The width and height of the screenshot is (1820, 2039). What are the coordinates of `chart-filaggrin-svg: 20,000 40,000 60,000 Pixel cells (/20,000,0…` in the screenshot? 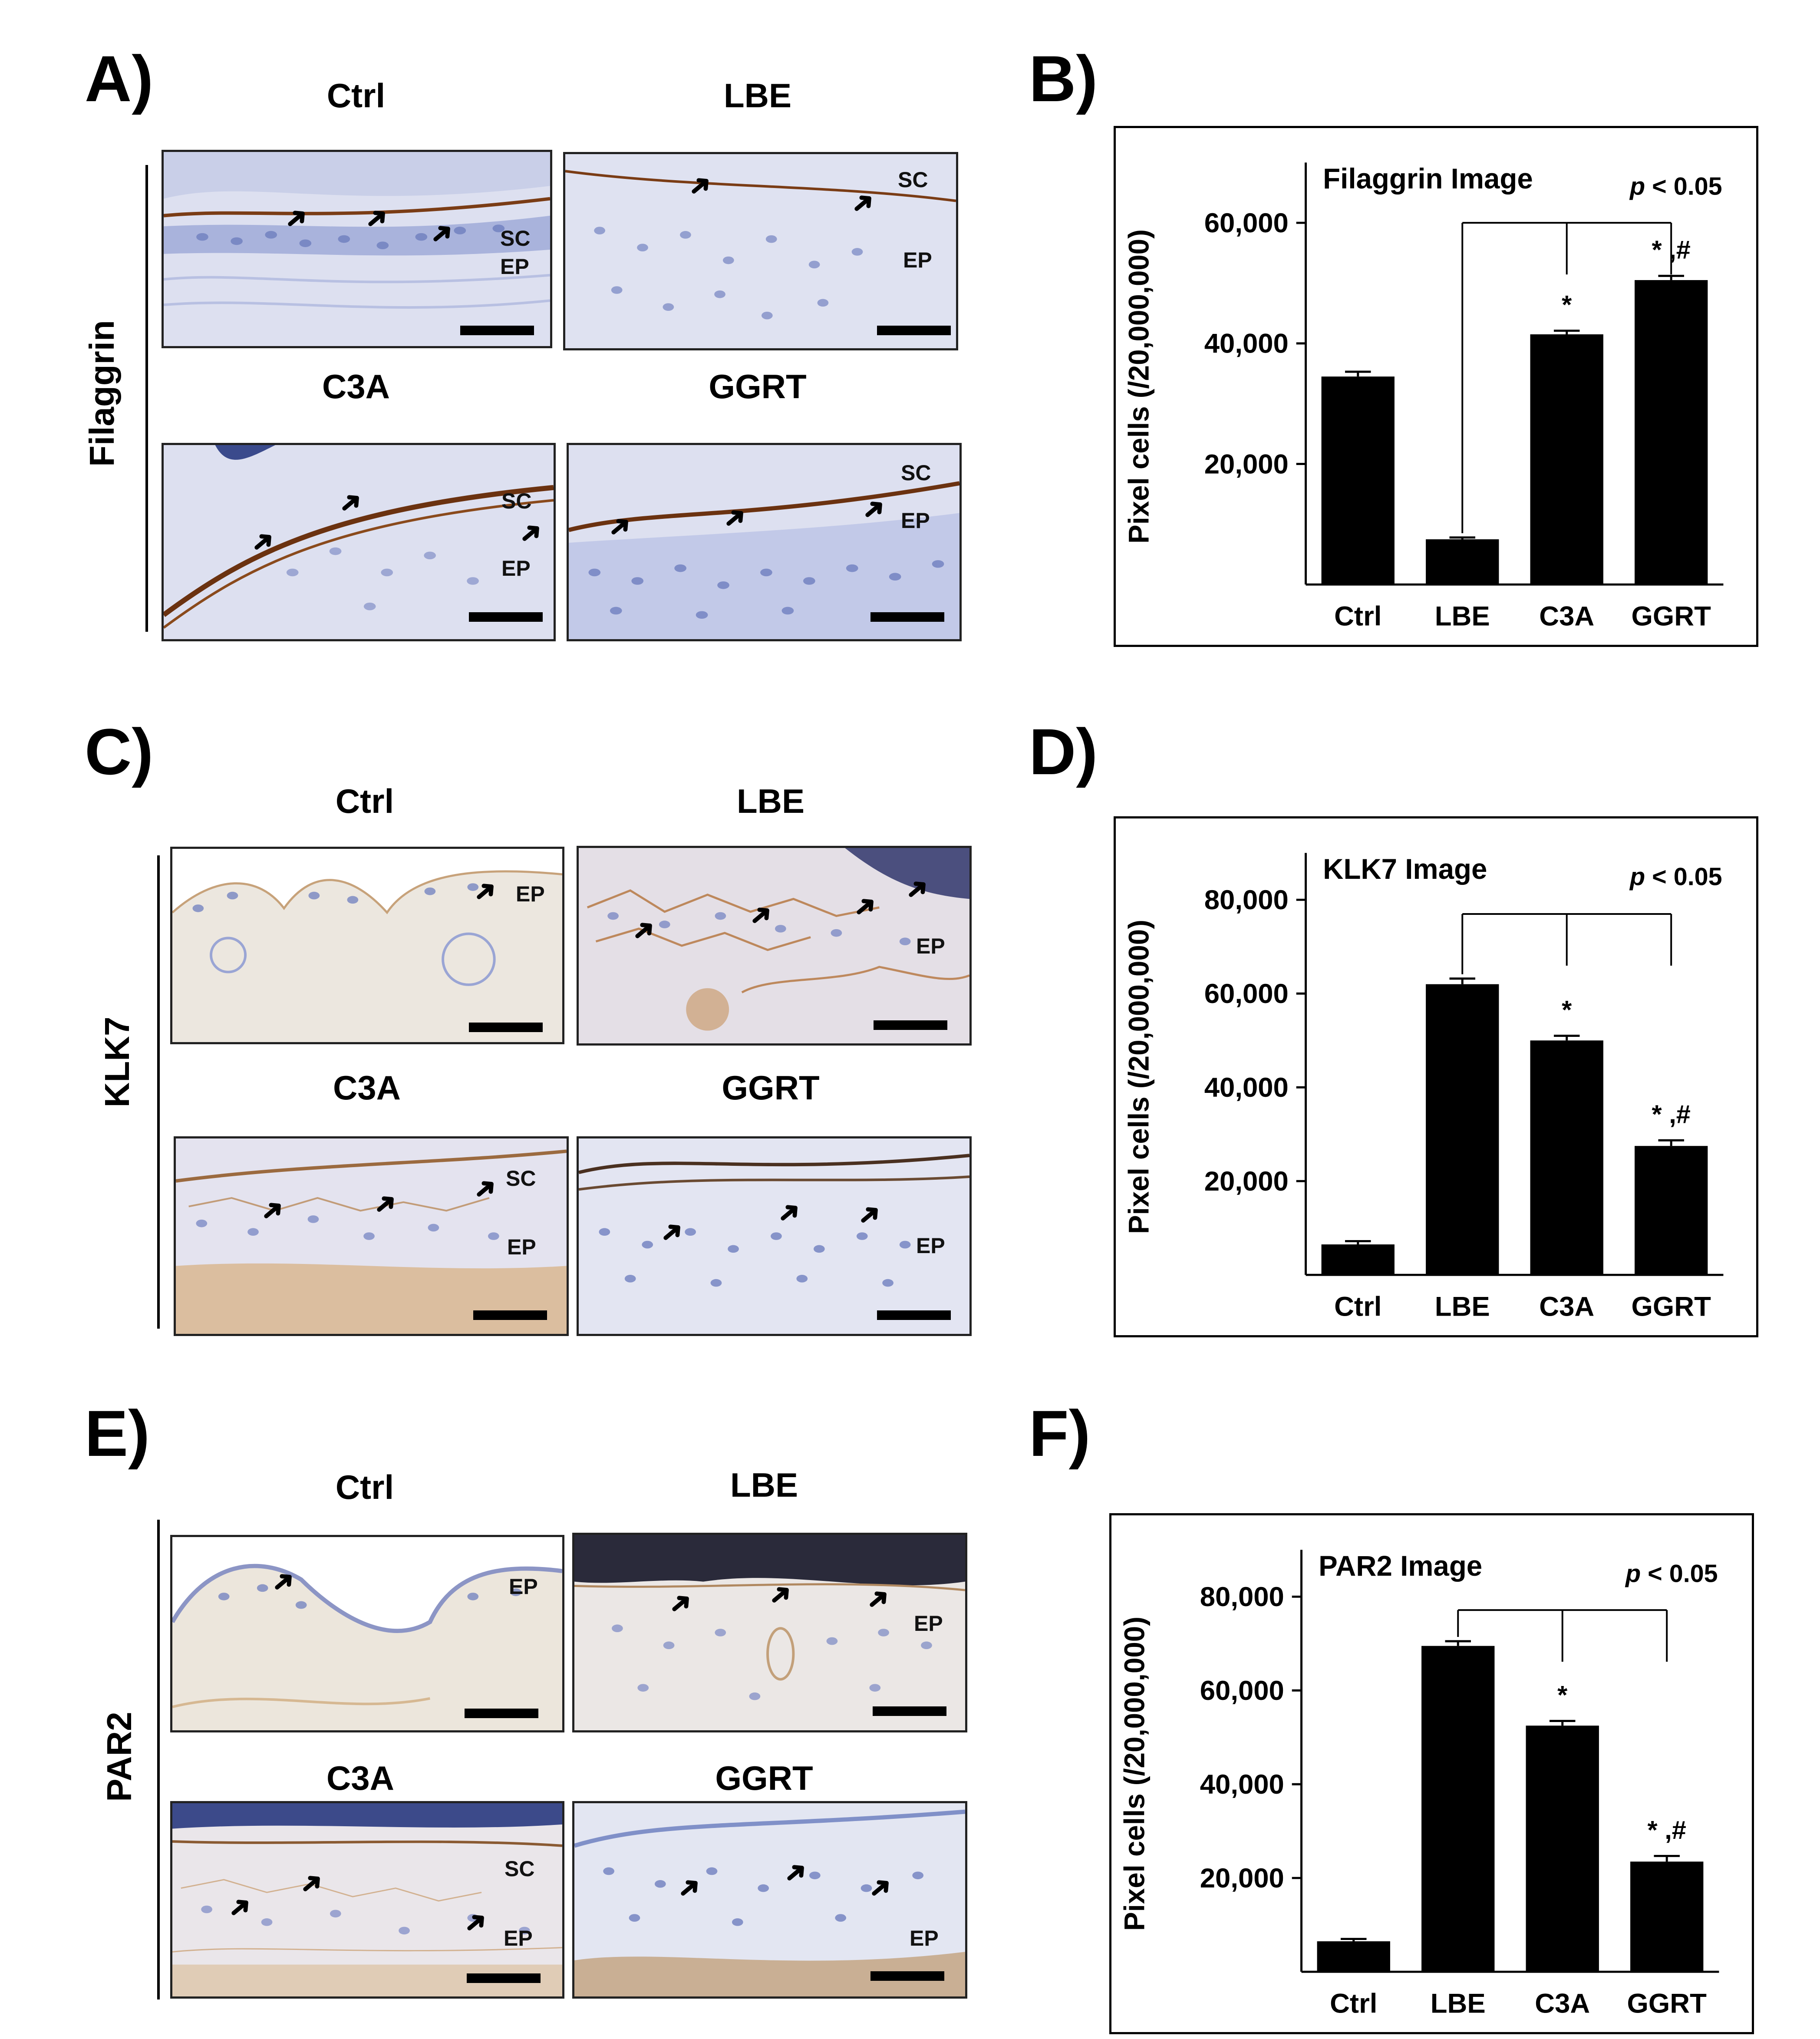 It's located at (1423, 396).